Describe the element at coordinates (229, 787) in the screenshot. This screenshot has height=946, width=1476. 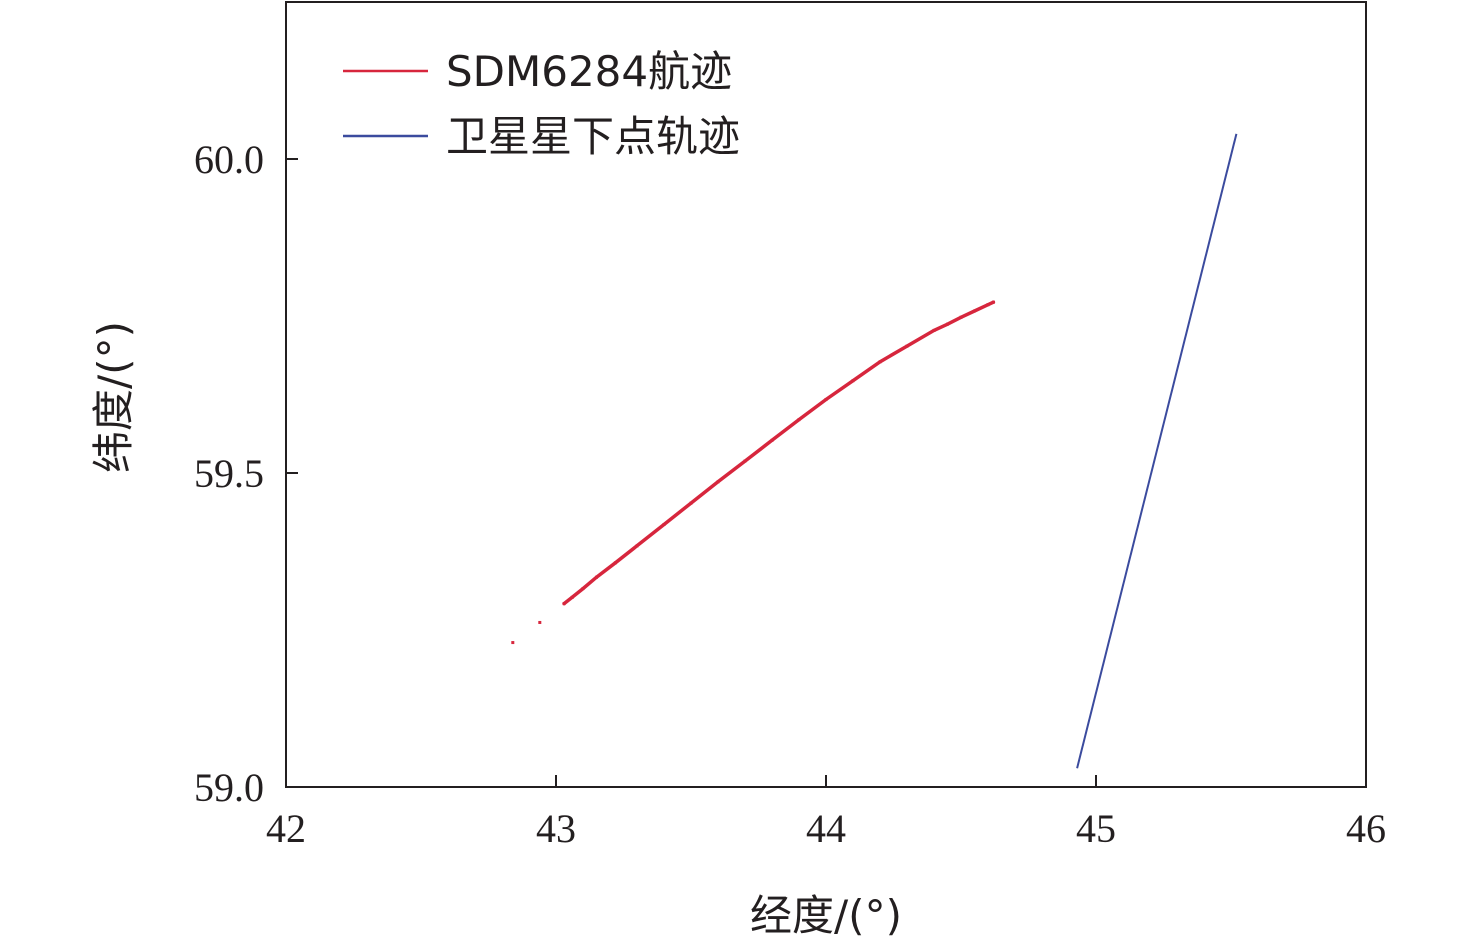
I see `y-tick-label: 59.0` at that location.